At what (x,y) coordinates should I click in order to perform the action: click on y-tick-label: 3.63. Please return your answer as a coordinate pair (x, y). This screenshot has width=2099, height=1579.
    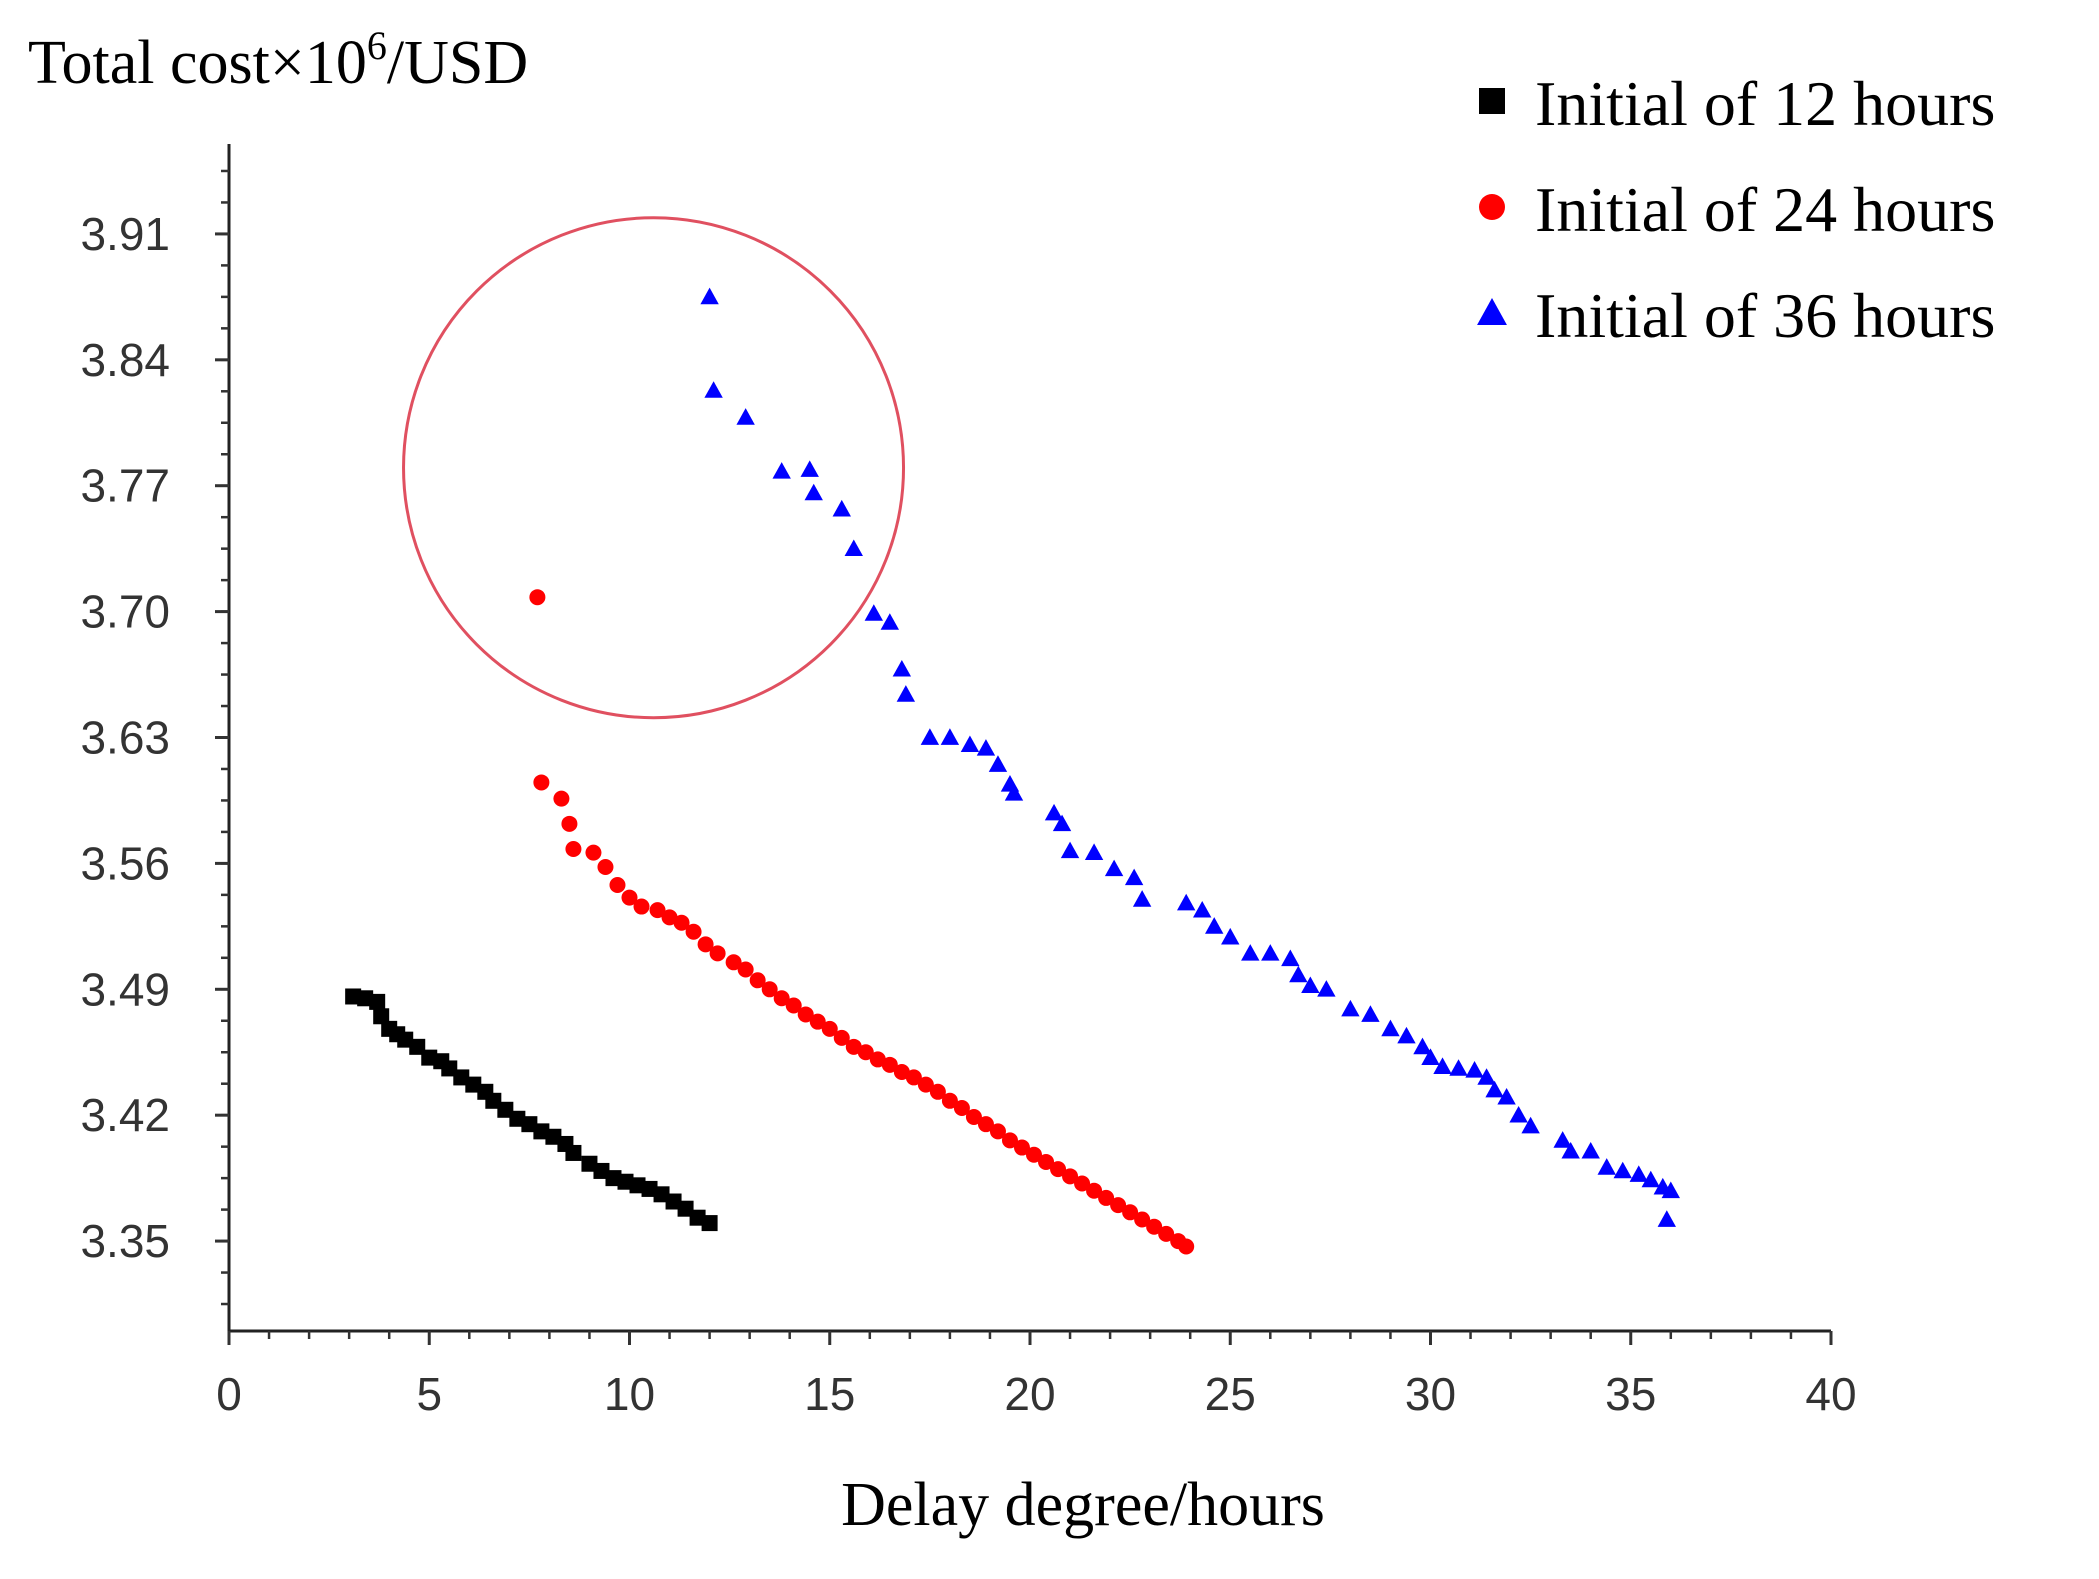
    Looking at the image, I should click on (125, 738).